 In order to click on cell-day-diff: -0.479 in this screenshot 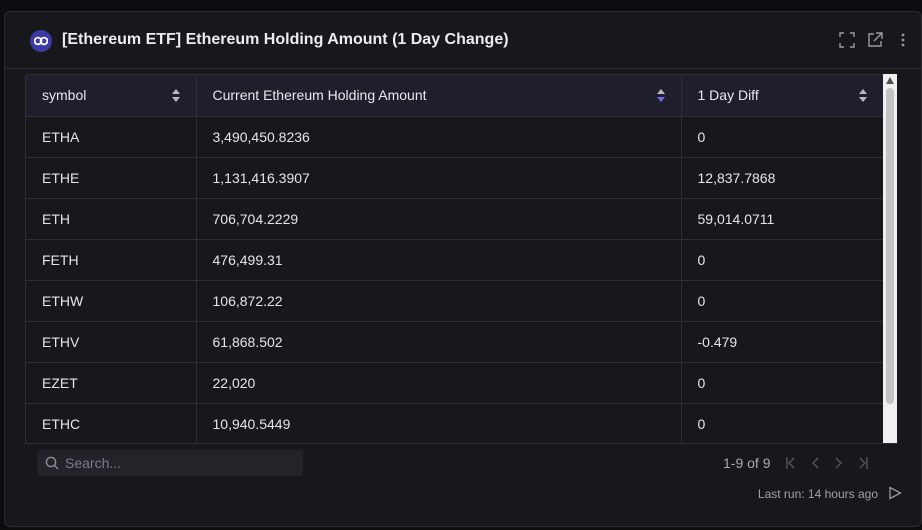, I will do `click(782, 342)`.